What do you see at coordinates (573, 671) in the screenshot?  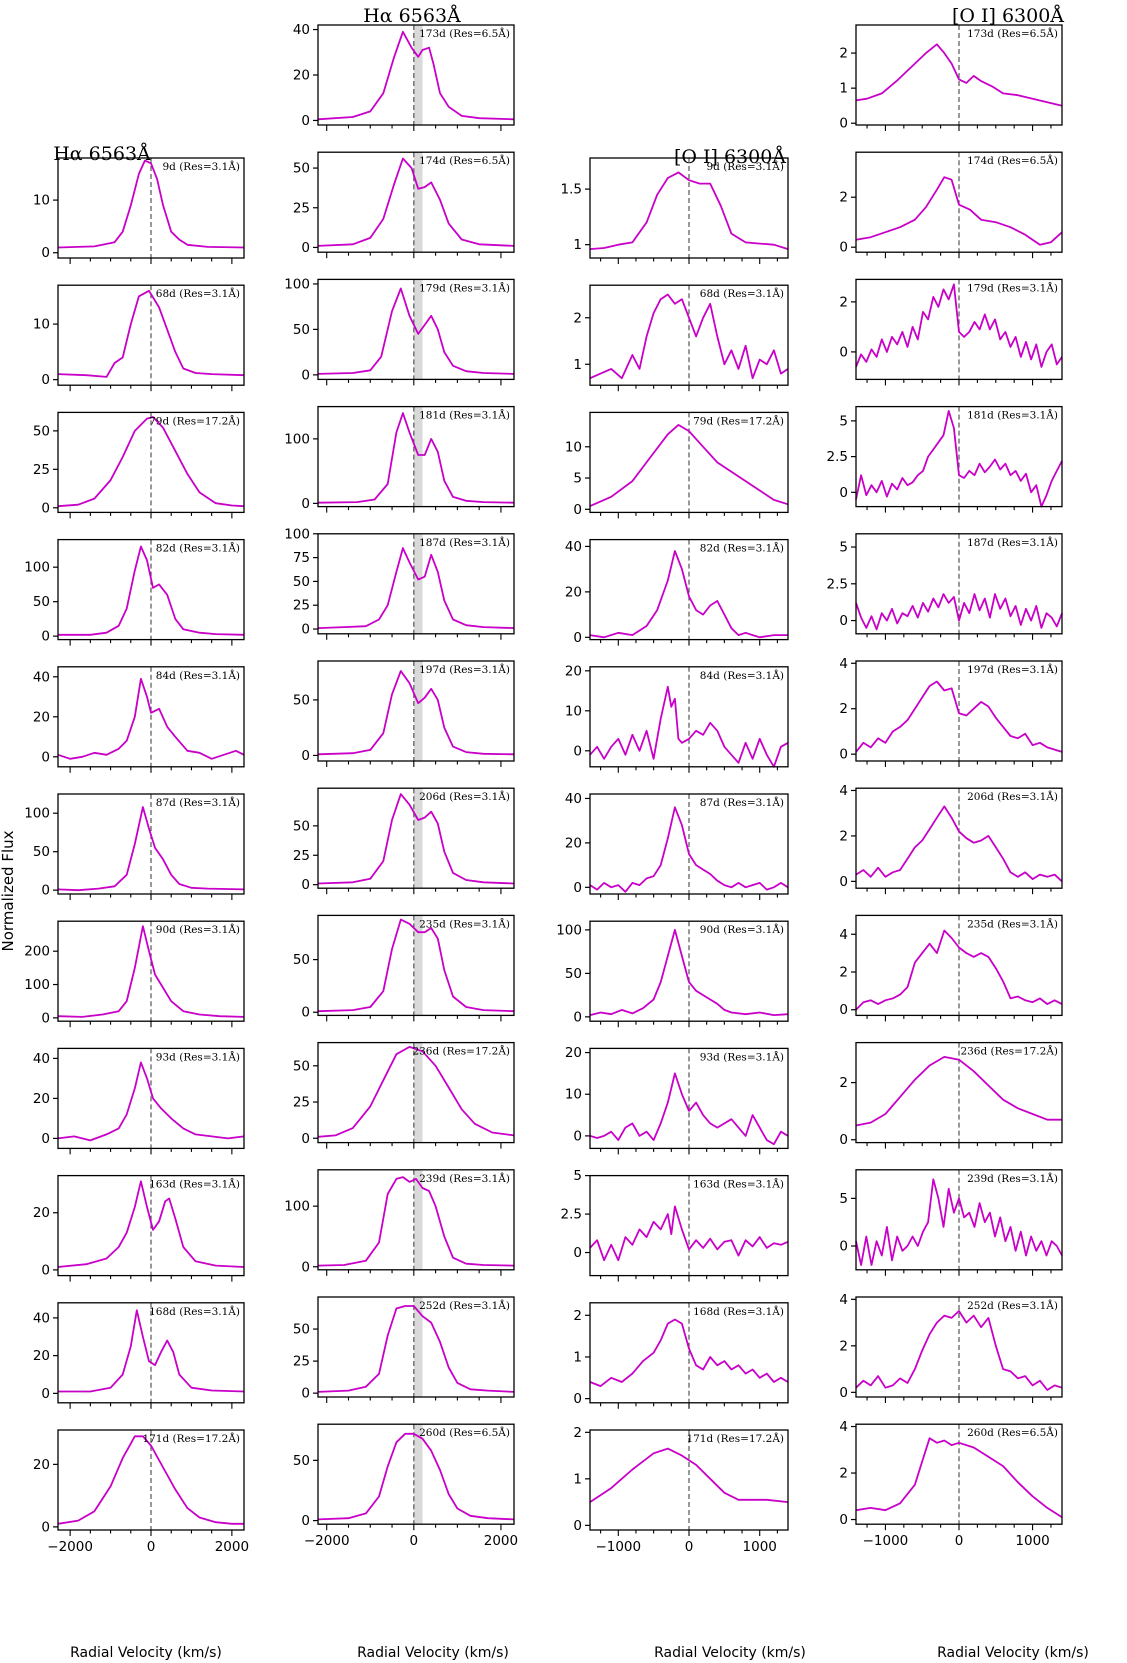 I see `y-tick-label: 20` at bounding box center [573, 671].